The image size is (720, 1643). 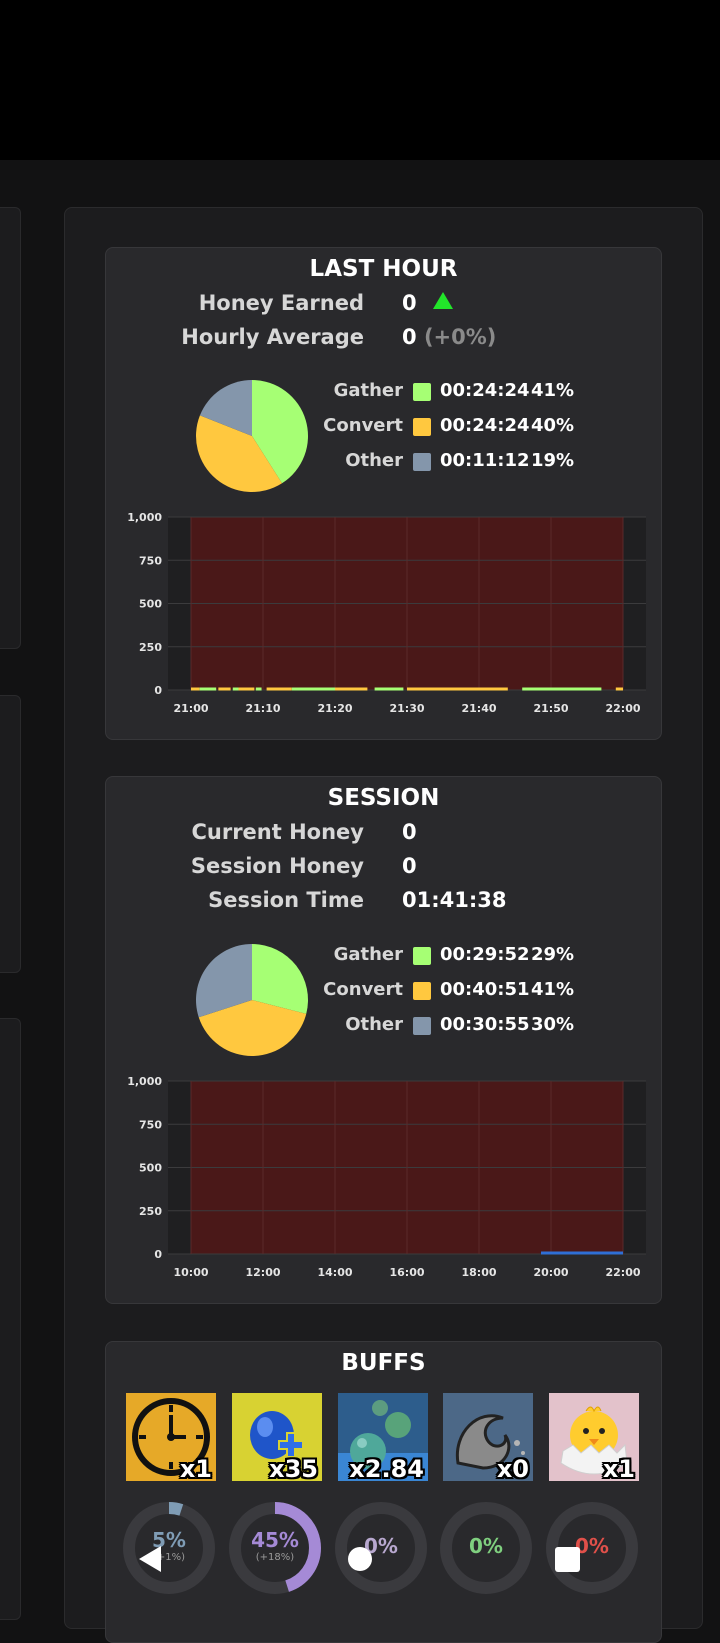 What do you see at coordinates (386, 1468) in the screenshot?
I see `buff-multiplier: x2.84` at bounding box center [386, 1468].